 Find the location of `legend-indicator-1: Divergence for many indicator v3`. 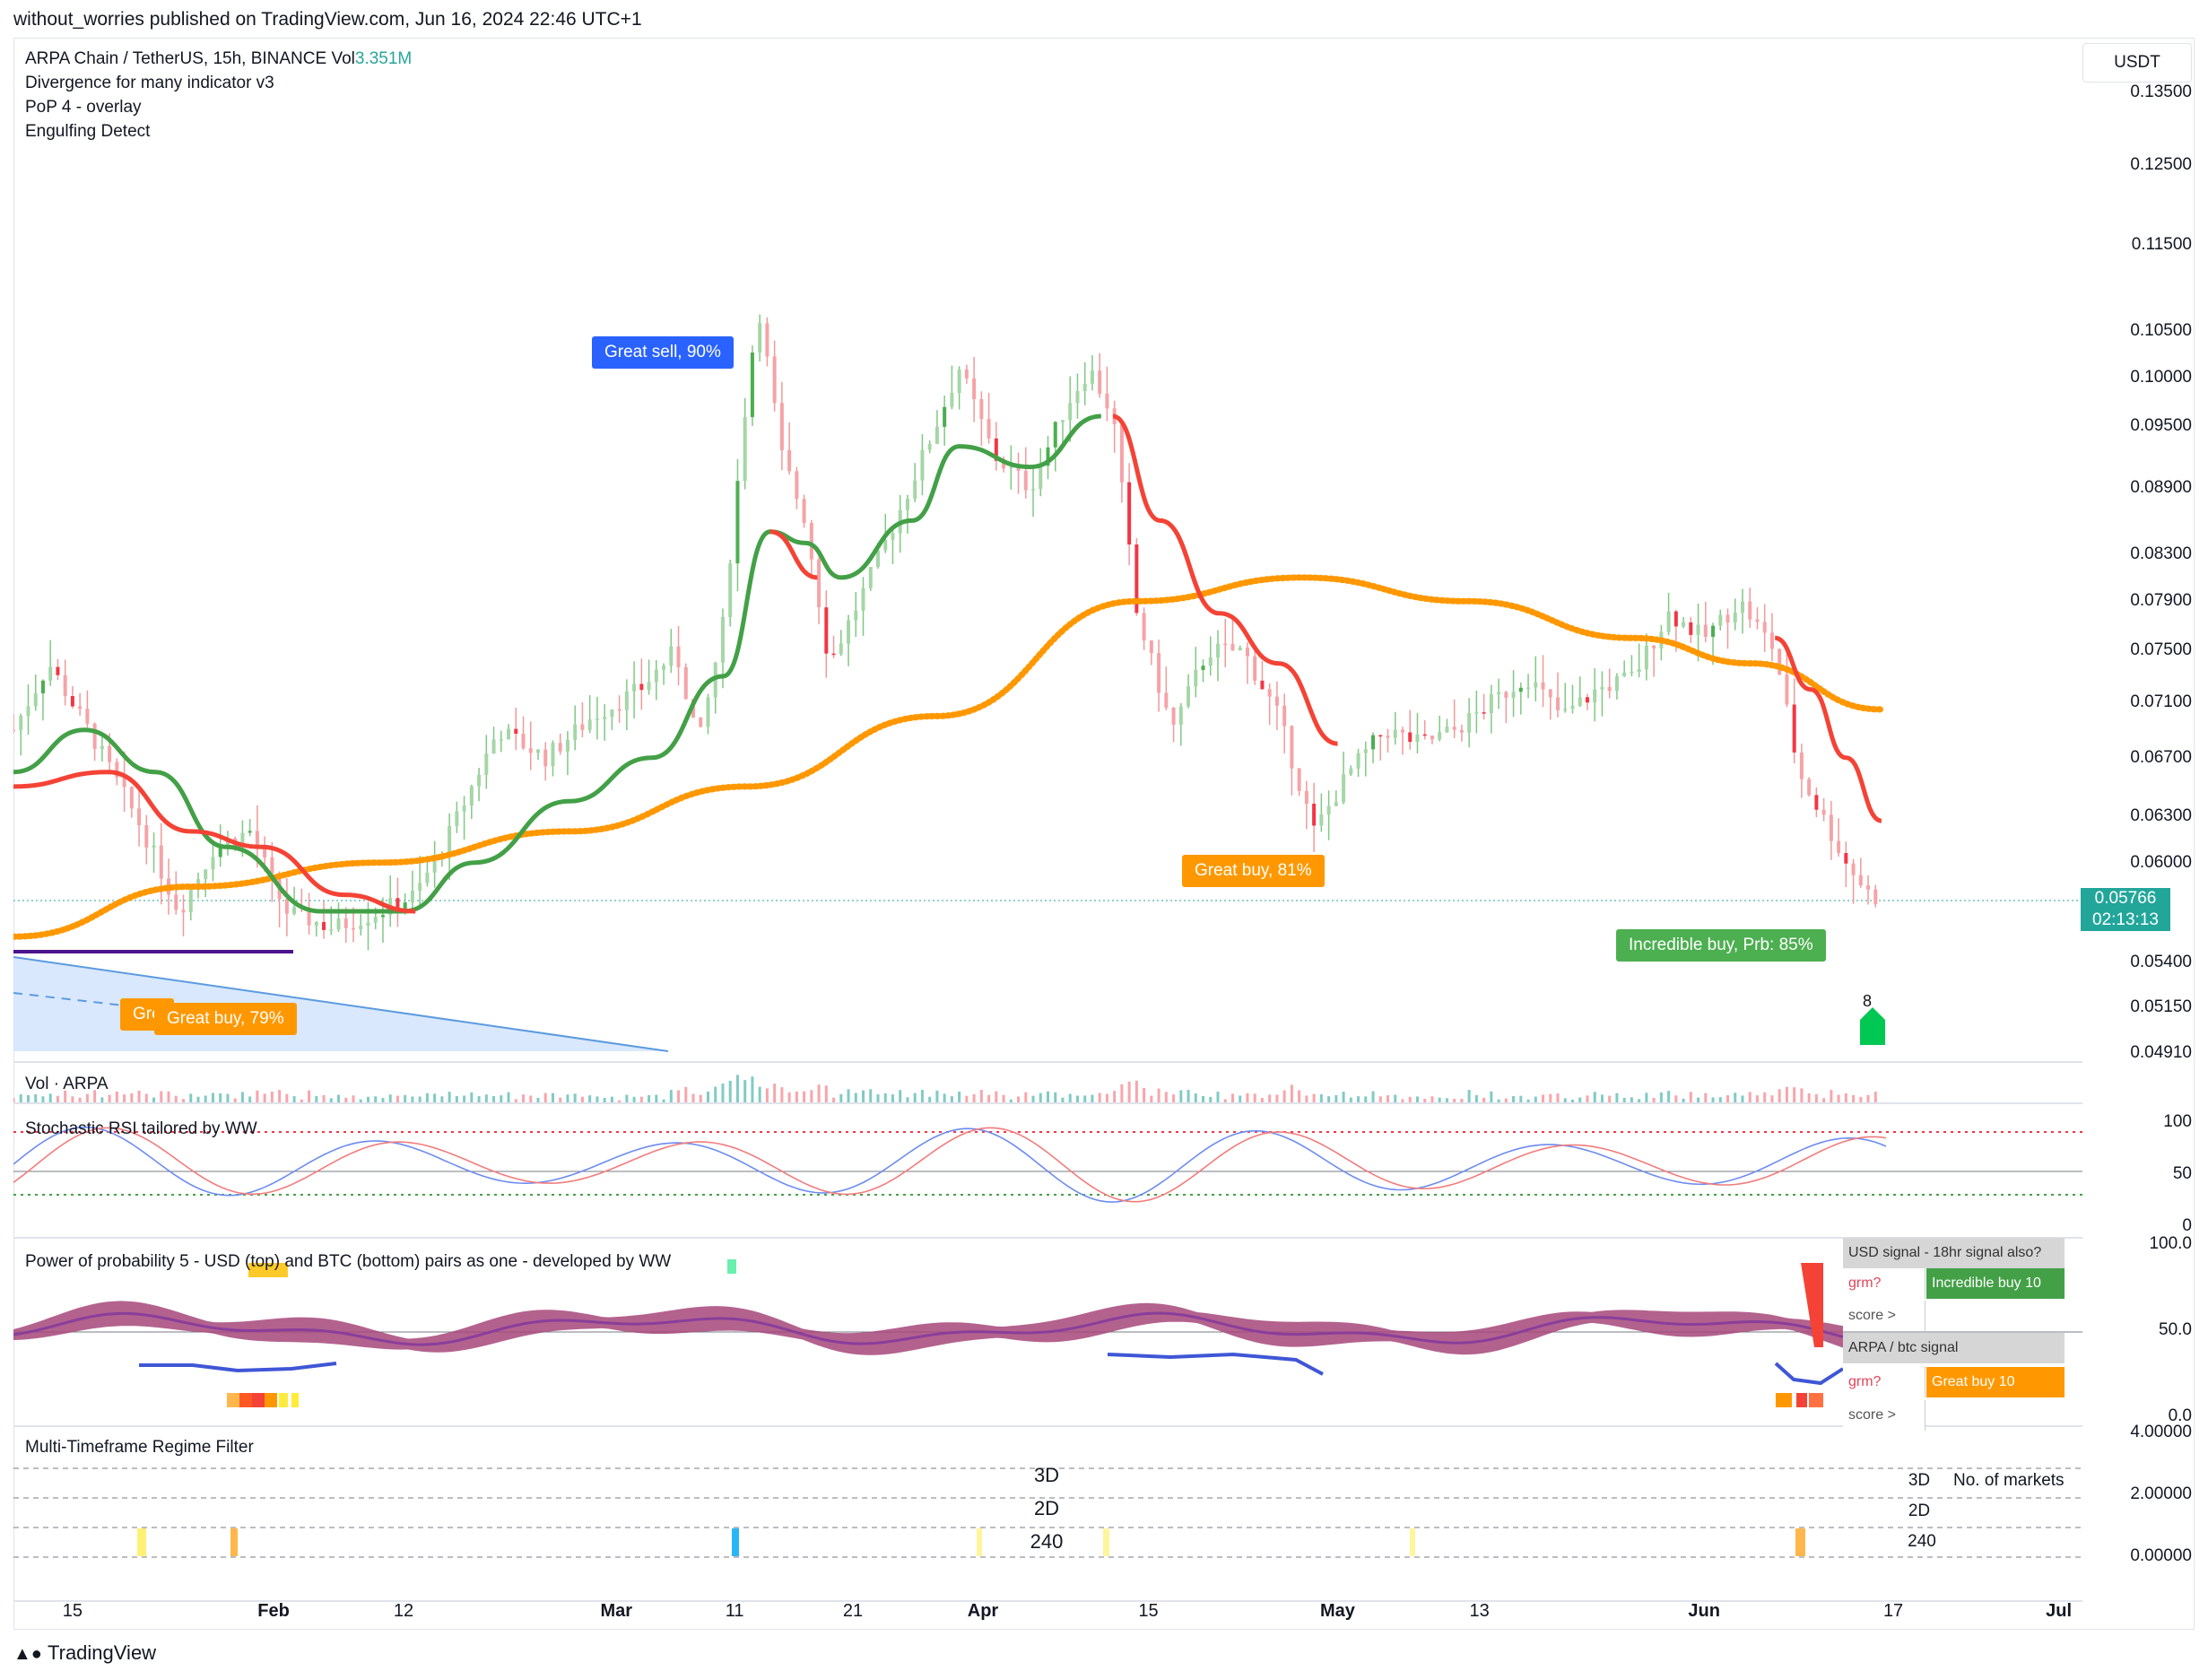

legend-indicator-1: Divergence for many indicator v3 is located at coordinates (149, 83).